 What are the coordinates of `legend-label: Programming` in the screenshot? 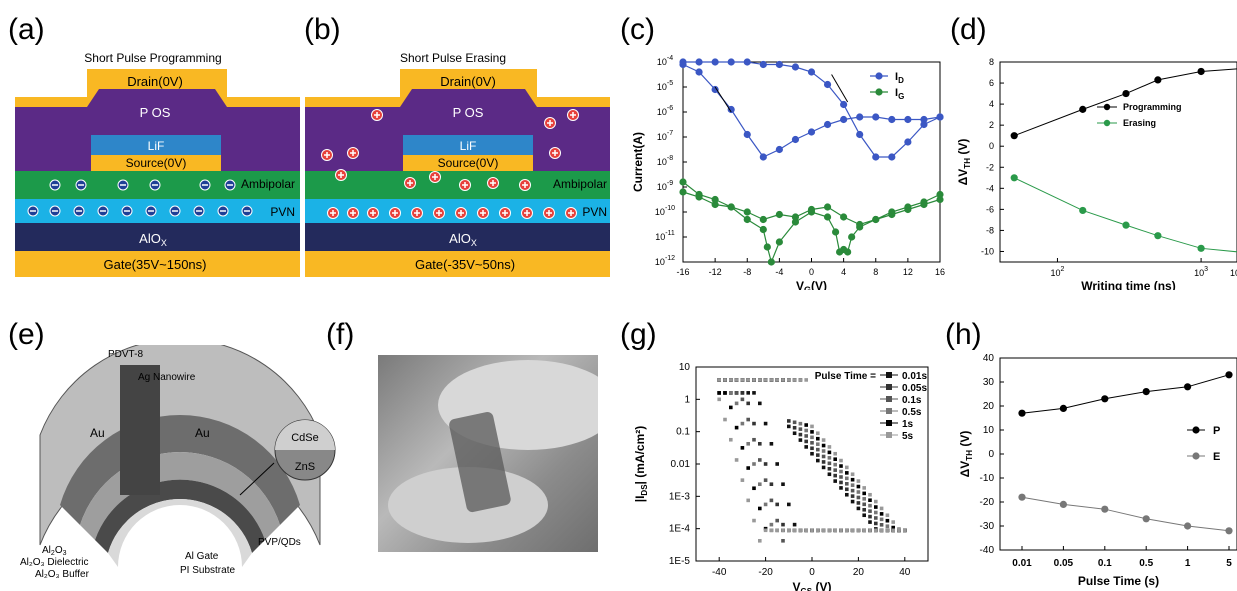 It's located at (1152, 107).